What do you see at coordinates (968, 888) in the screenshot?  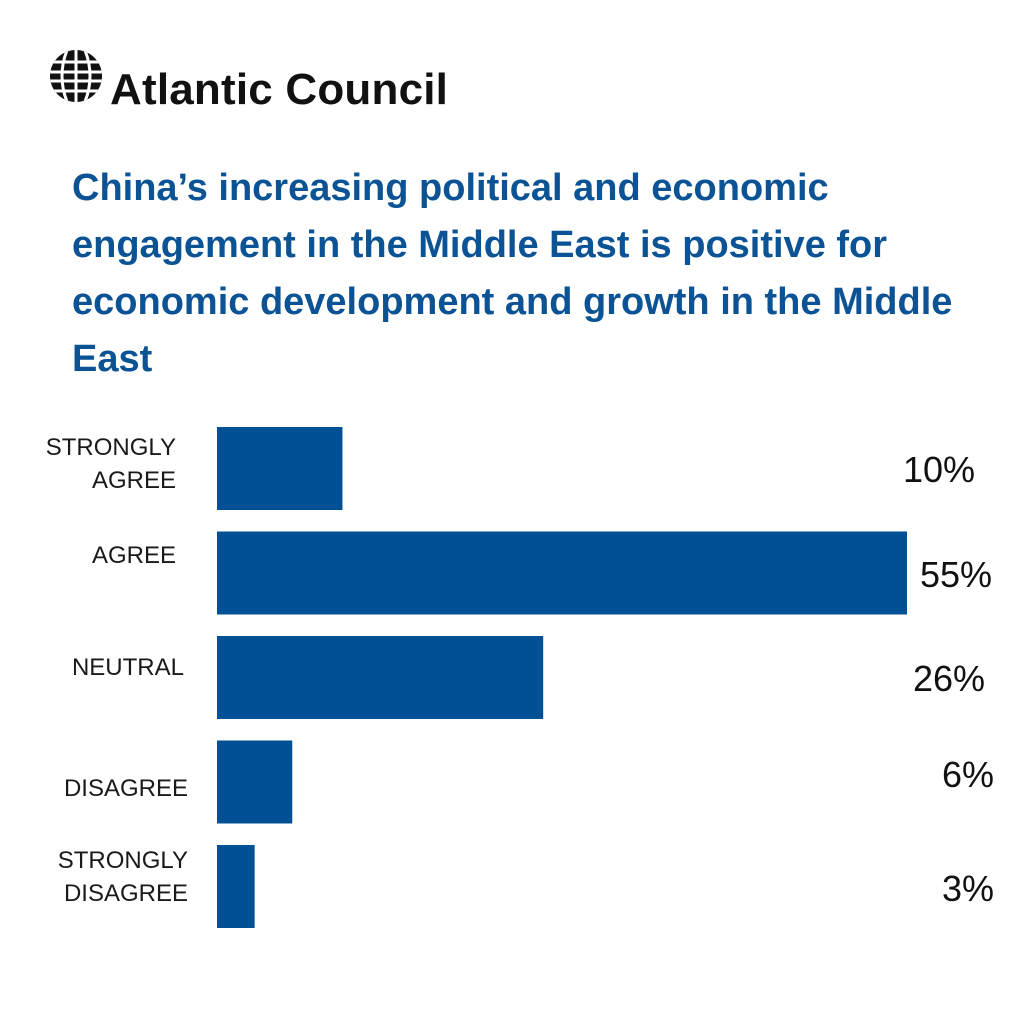 I see `value-label-4: 3%` at bounding box center [968, 888].